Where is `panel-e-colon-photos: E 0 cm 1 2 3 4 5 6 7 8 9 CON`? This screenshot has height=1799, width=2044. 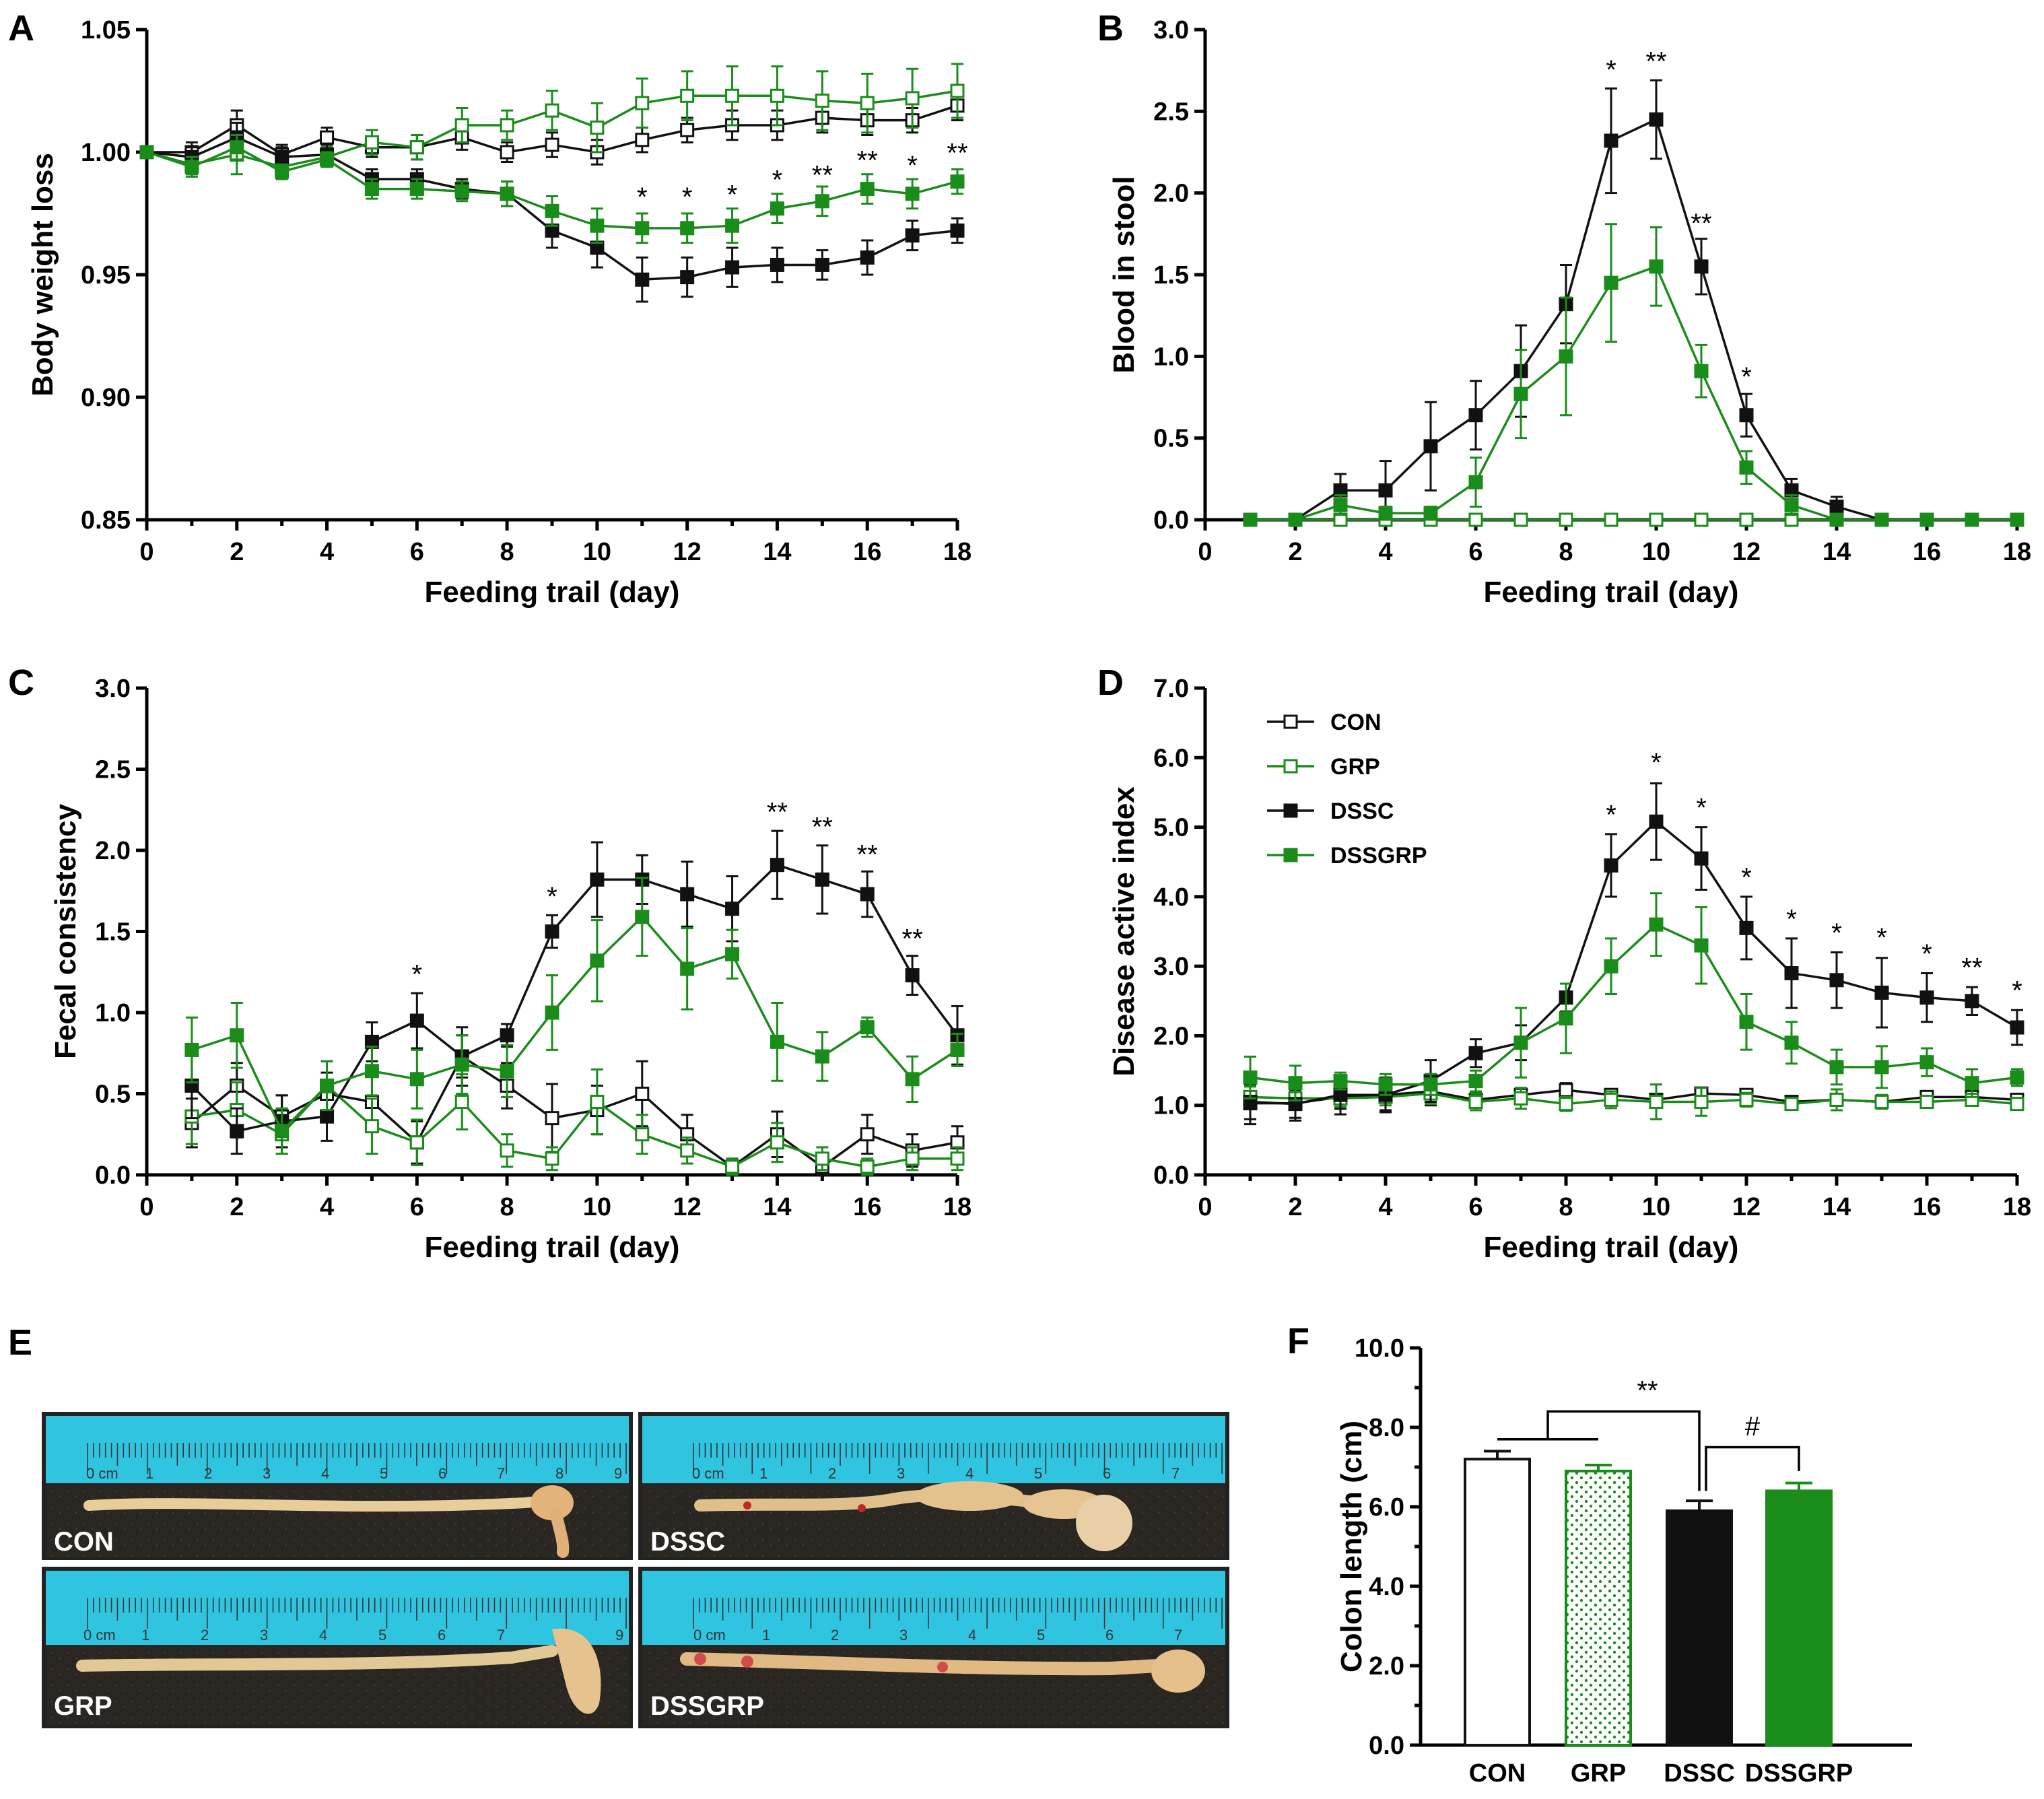
panel-e-colon-photos: E 0 cm 1 2 3 4 5 6 7 8 9 CON is located at coordinates (618, 1525).